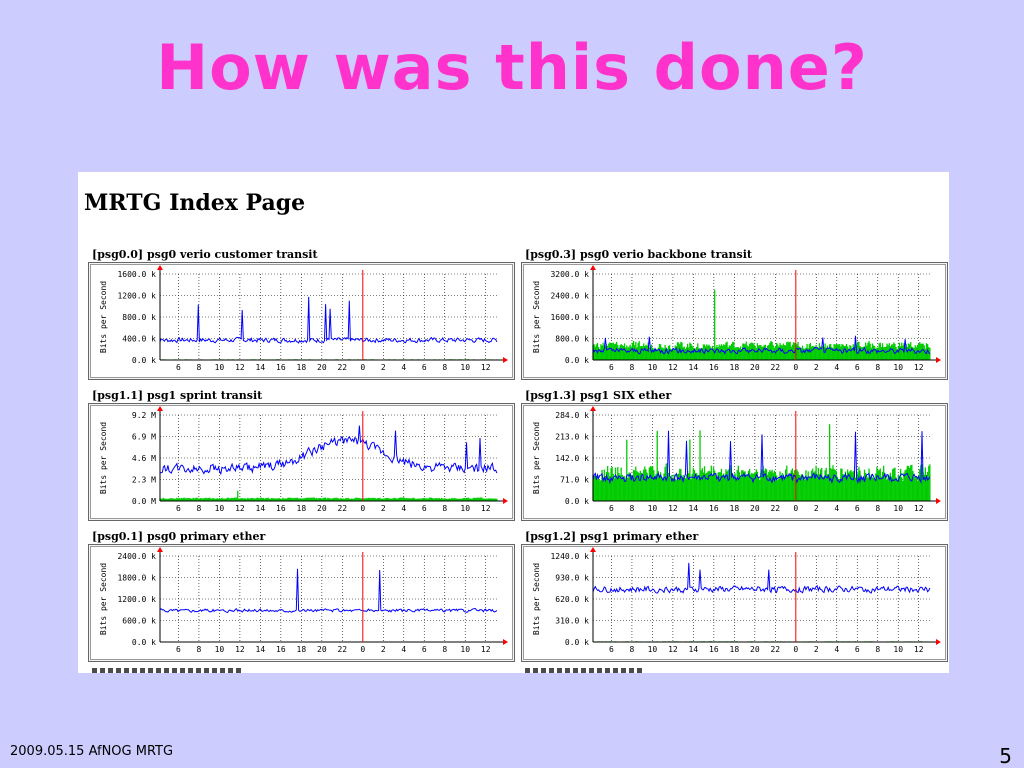 This screenshot has width=1024, height=768. What do you see at coordinates (569, 317) in the screenshot?
I see `y-tick-label: 1600.0 k` at bounding box center [569, 317].